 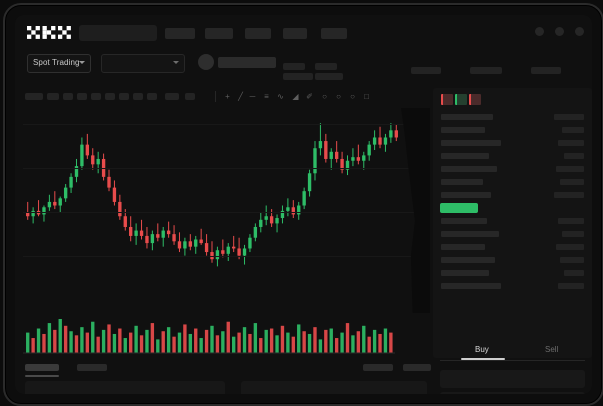 I want to click on top-navbar, so click(x=303, y=31).